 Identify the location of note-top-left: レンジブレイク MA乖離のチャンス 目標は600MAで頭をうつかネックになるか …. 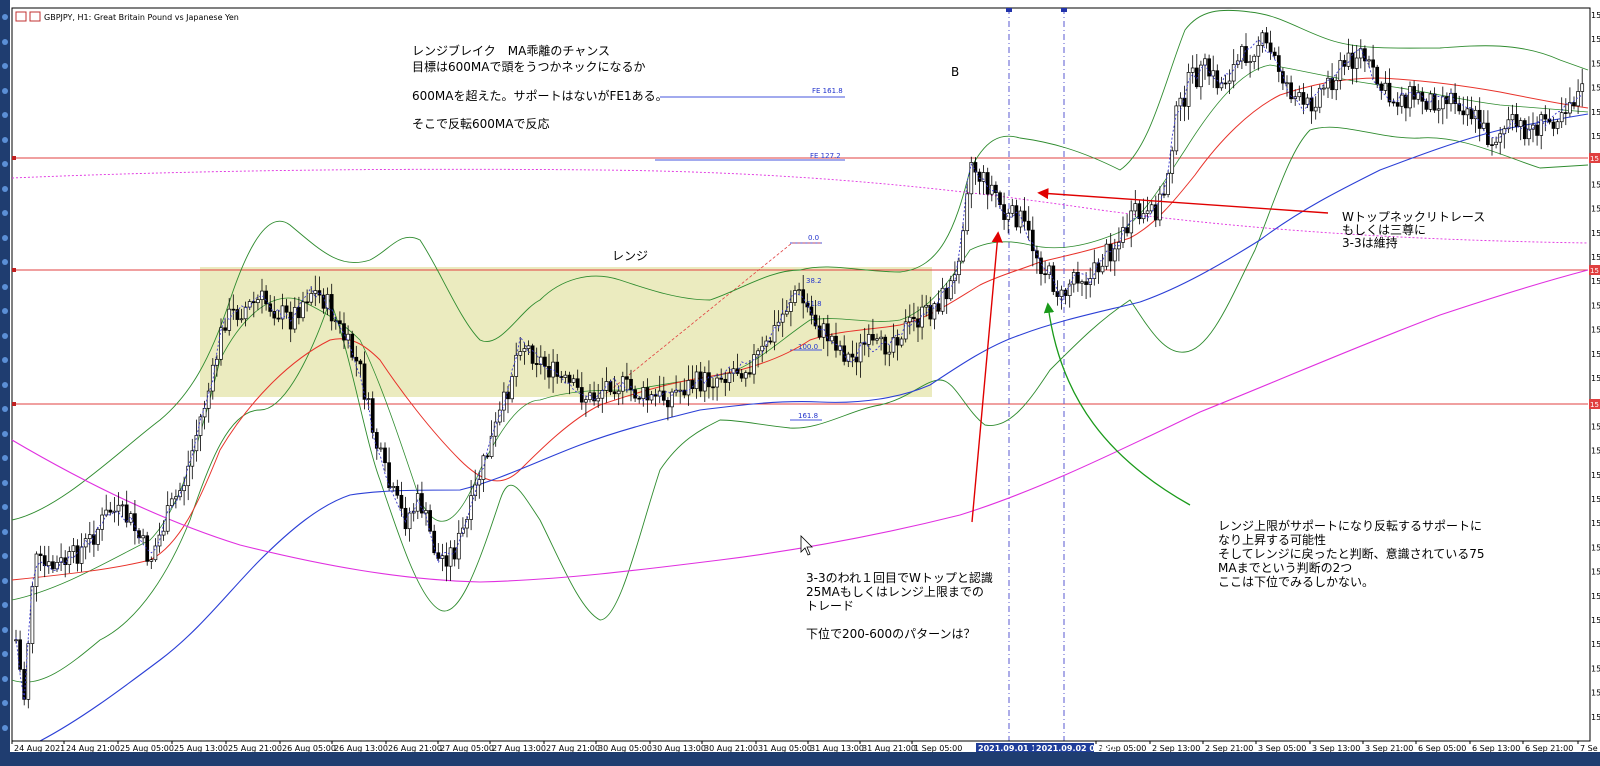
(540, 87).